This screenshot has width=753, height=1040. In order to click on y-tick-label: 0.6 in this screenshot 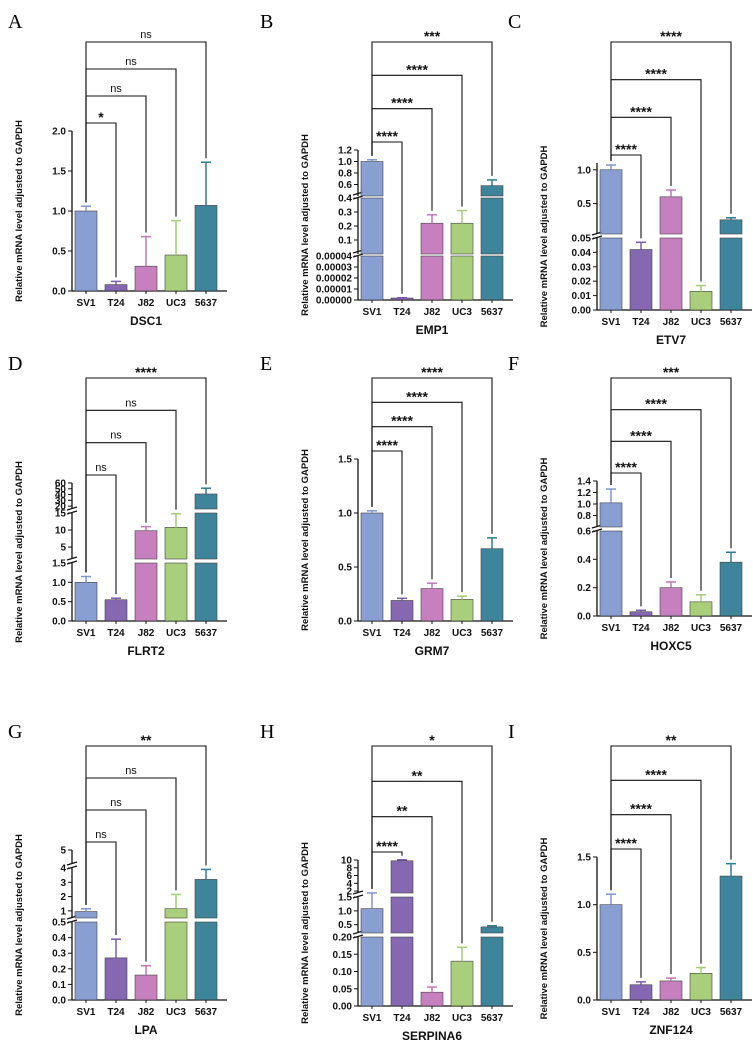, I will do `click(584, 532)`.